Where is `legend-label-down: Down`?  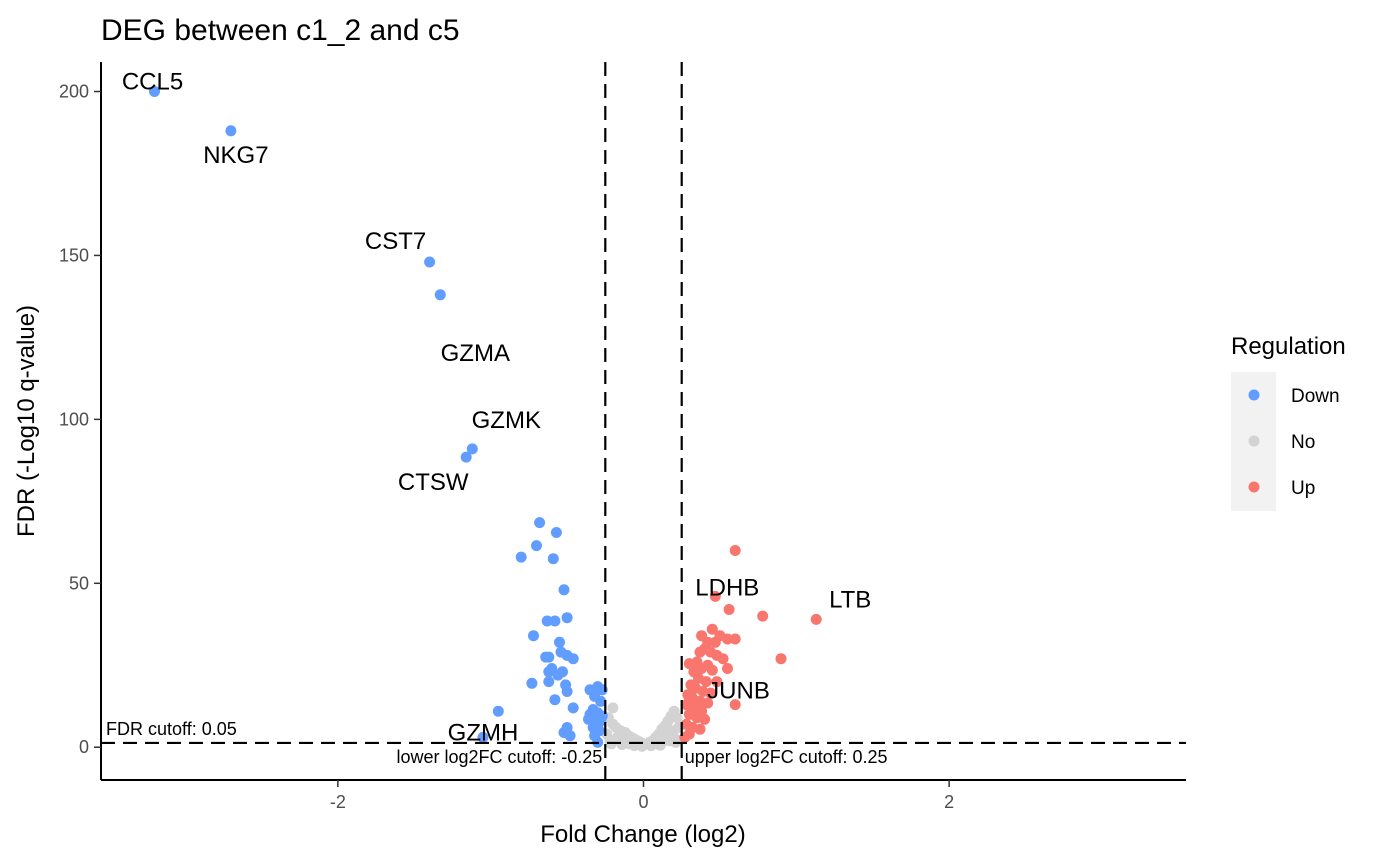
legend-label-down: Down is located at coordinates (1315, 396).